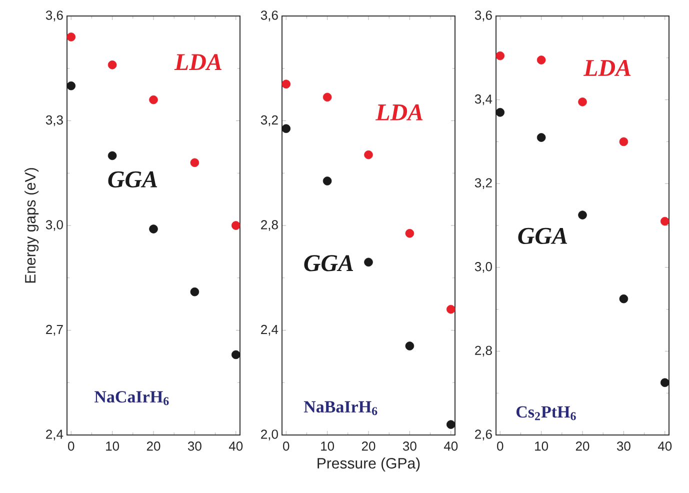  Describe the element at coordinates (546, 413) in the screenshot. I see `text: Cs$_{2}$PtH$_{6}$` at that location.